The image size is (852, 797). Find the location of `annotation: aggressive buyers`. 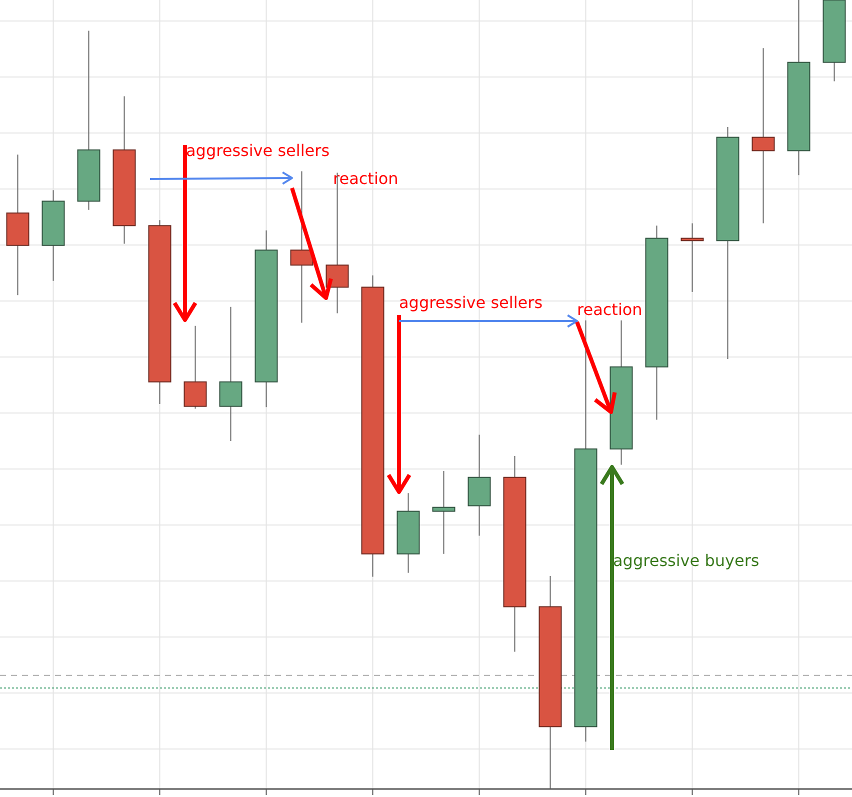

annotation: aggressive buyers is located at coordinates (686, 560).